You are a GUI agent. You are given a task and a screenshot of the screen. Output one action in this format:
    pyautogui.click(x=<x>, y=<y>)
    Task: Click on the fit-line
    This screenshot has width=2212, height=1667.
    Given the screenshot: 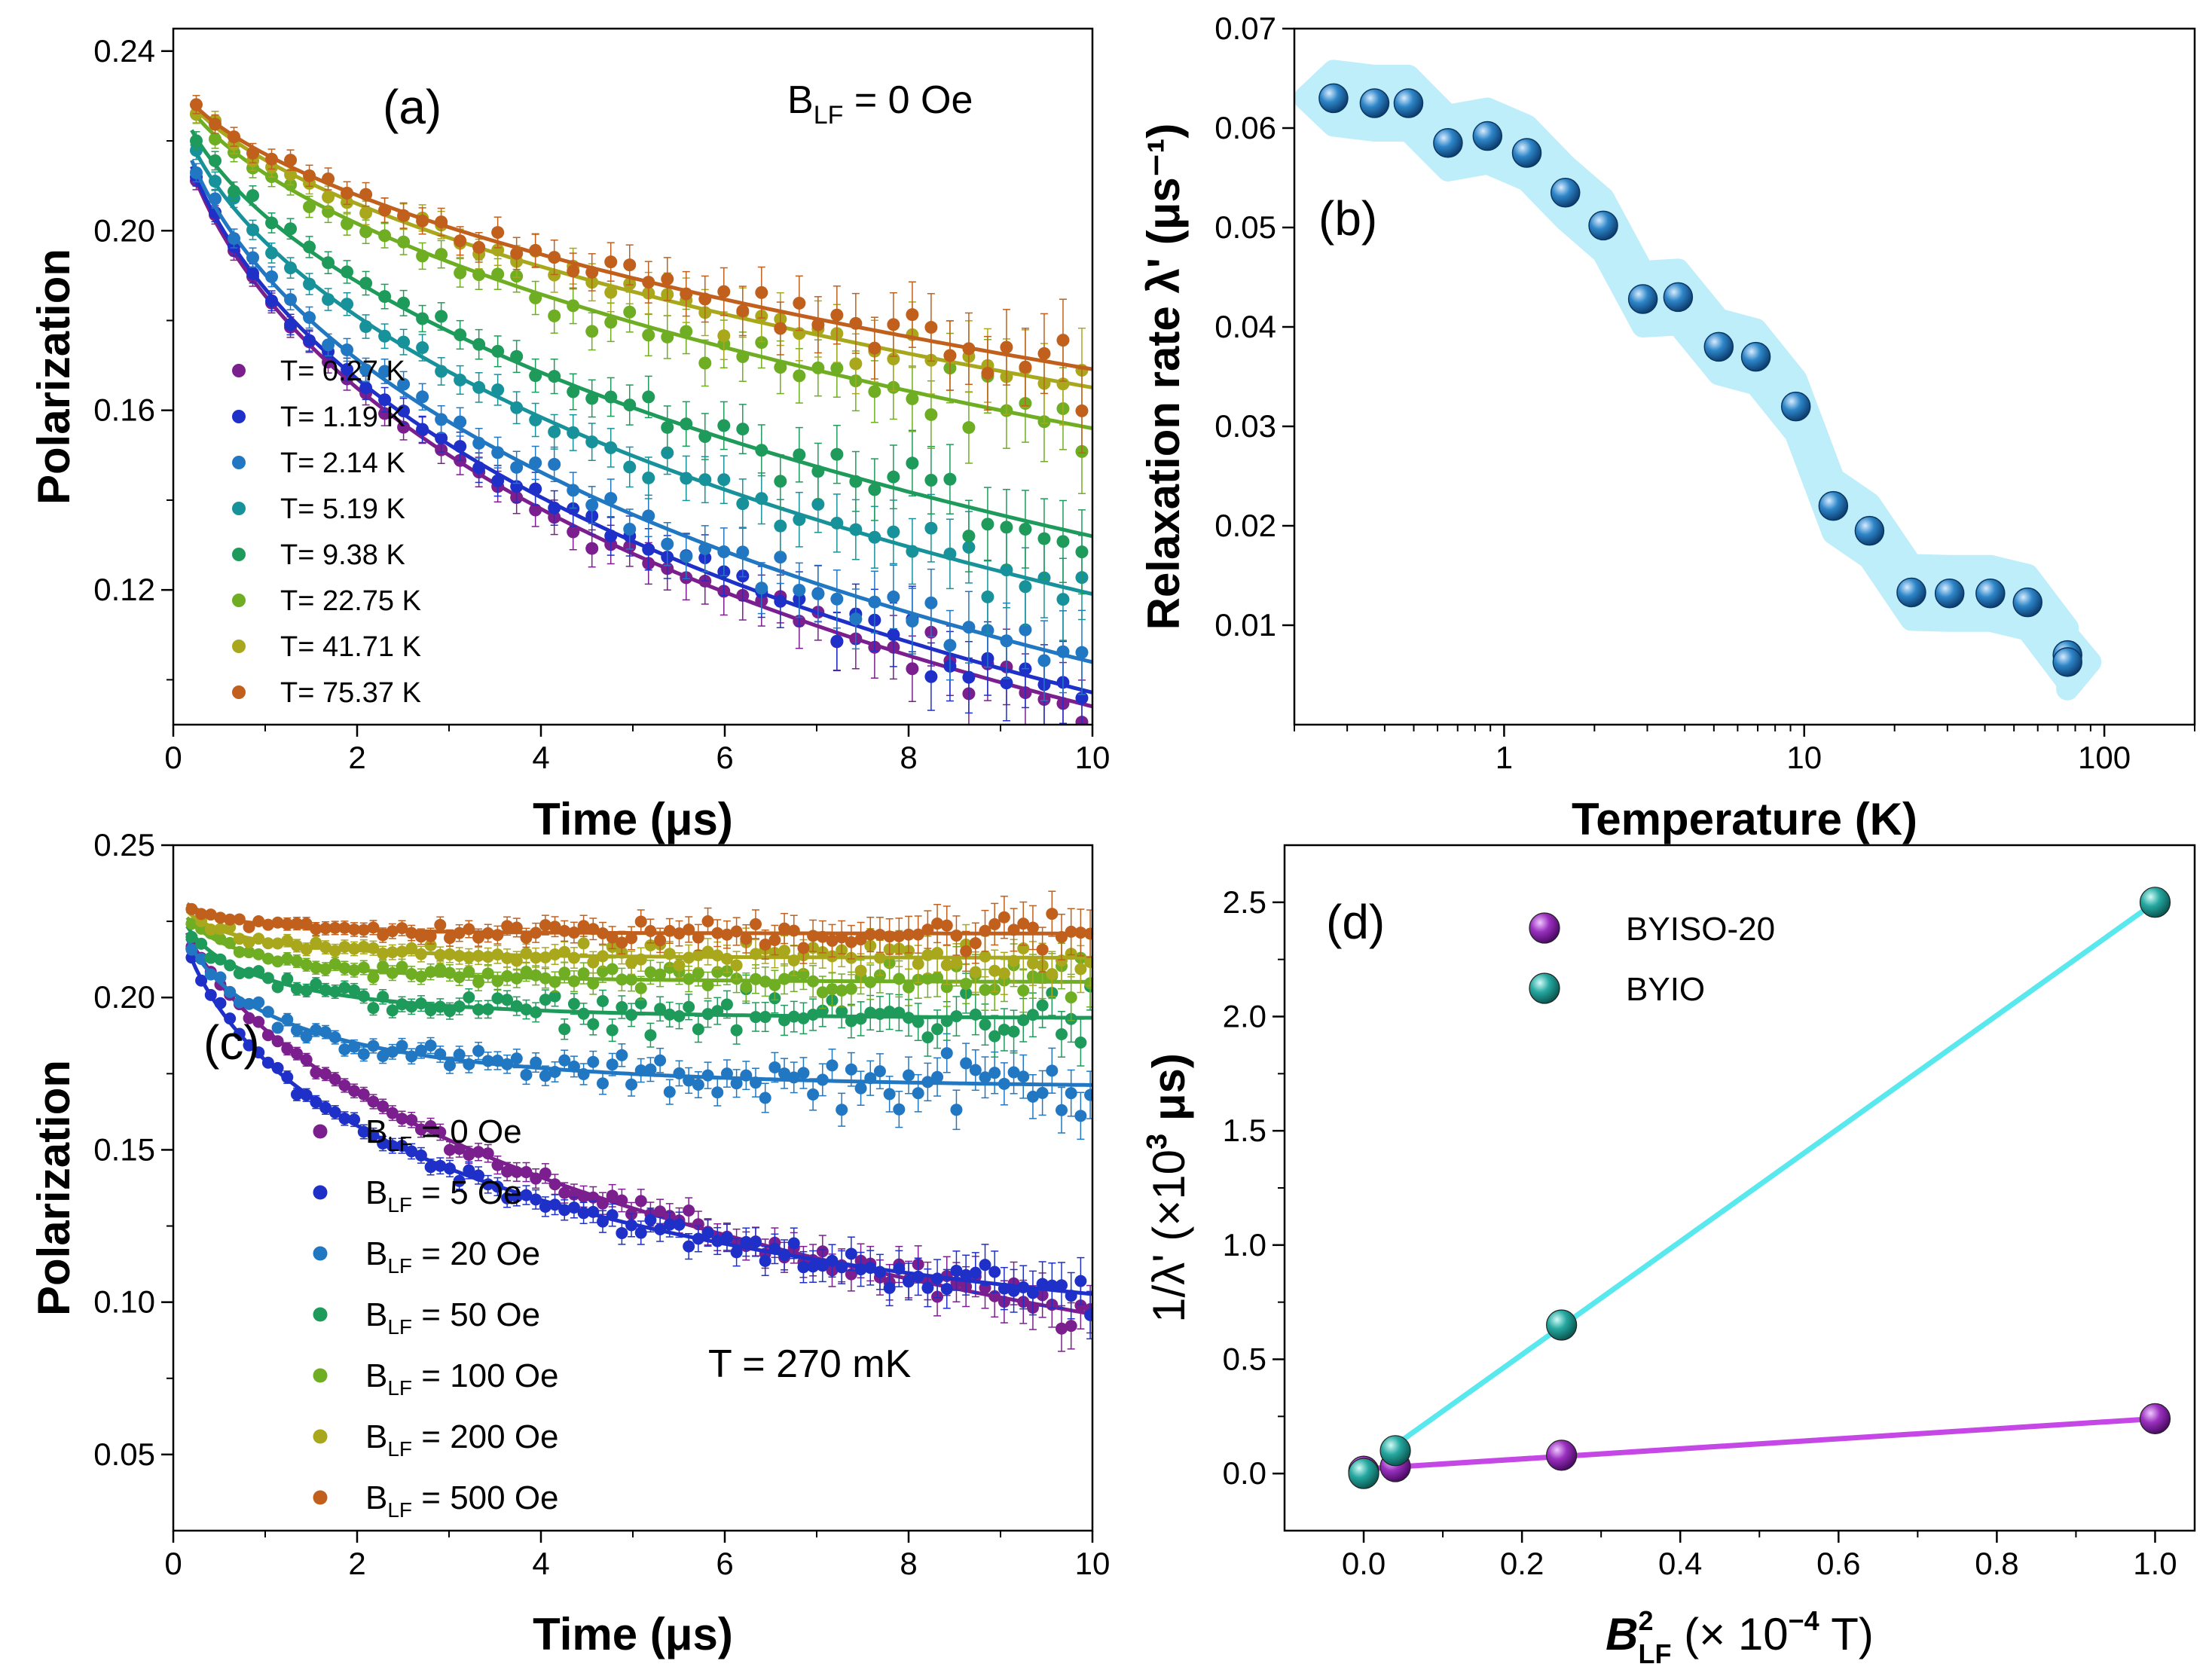 What is the action you would take?
    pyautogui.click(x=638, y=1012)
    